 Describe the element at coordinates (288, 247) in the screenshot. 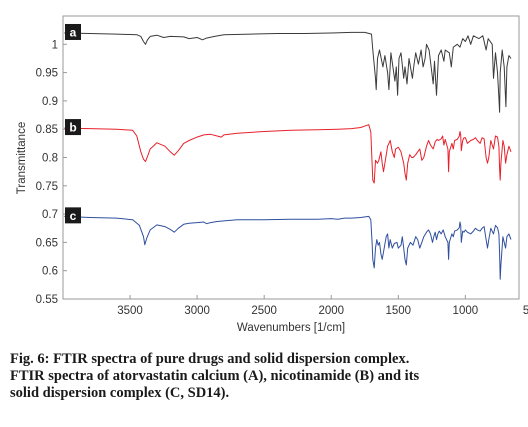

I see `spectrum-line-c` at that location.